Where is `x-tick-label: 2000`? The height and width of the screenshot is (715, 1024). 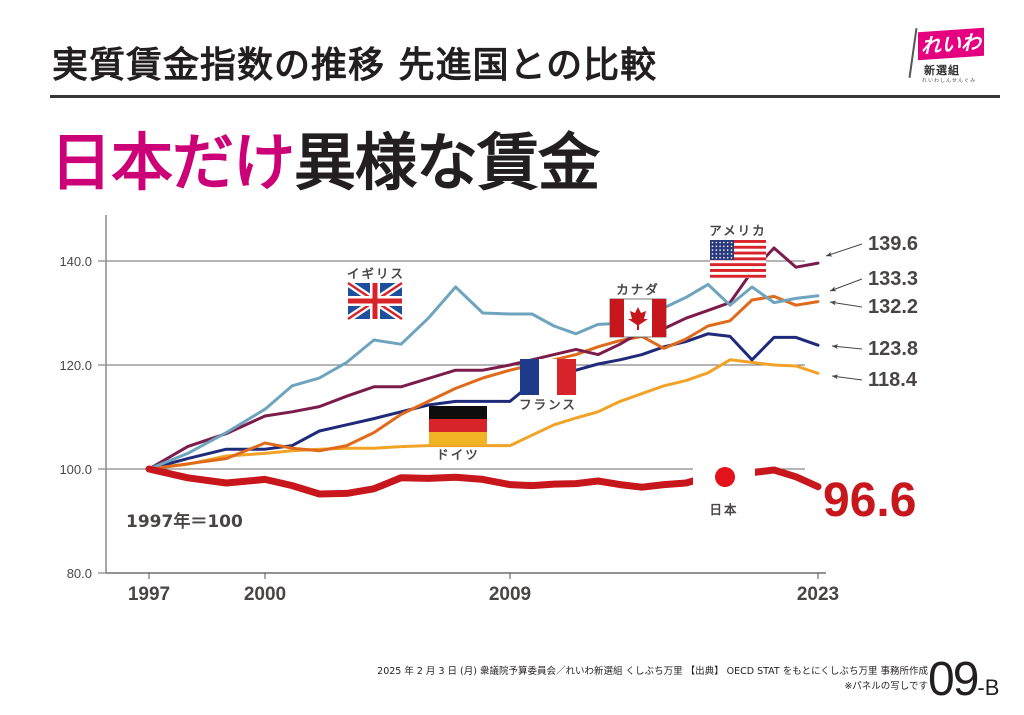
x-tick-label: 2000 is located at coordinates (265, 594).